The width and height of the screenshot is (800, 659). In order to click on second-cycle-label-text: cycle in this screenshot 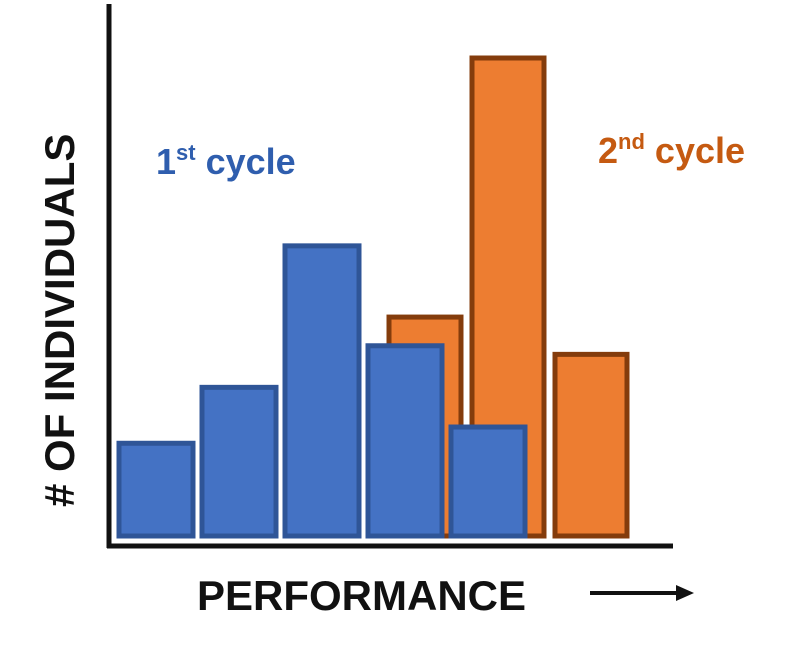, I will do `click(695, 150)`.